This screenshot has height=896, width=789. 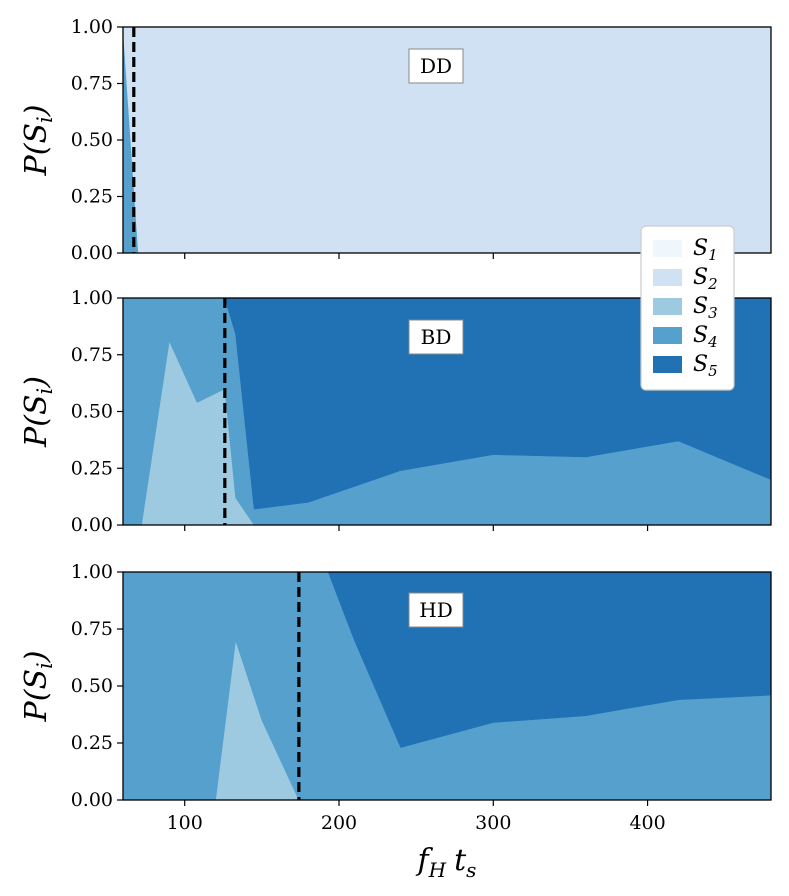 What do you see at coordinates (493, 823) in the screenshot?
I see `x-tick-label: 300` at bounding box center [493, 823].